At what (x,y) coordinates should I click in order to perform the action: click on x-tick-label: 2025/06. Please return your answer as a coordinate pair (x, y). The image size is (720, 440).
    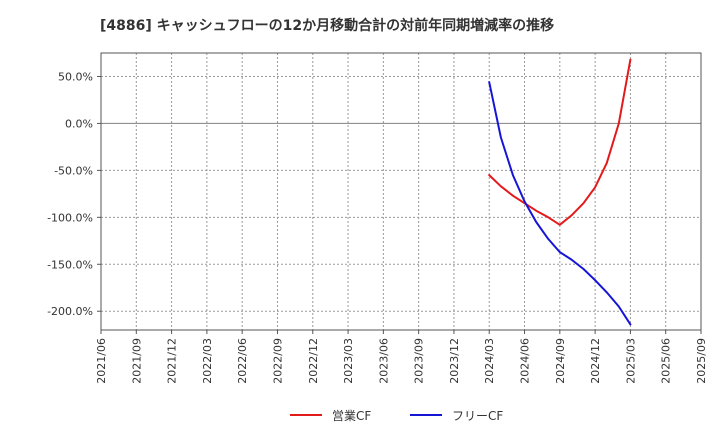
    Looking at the image, I should click on (666, 361).